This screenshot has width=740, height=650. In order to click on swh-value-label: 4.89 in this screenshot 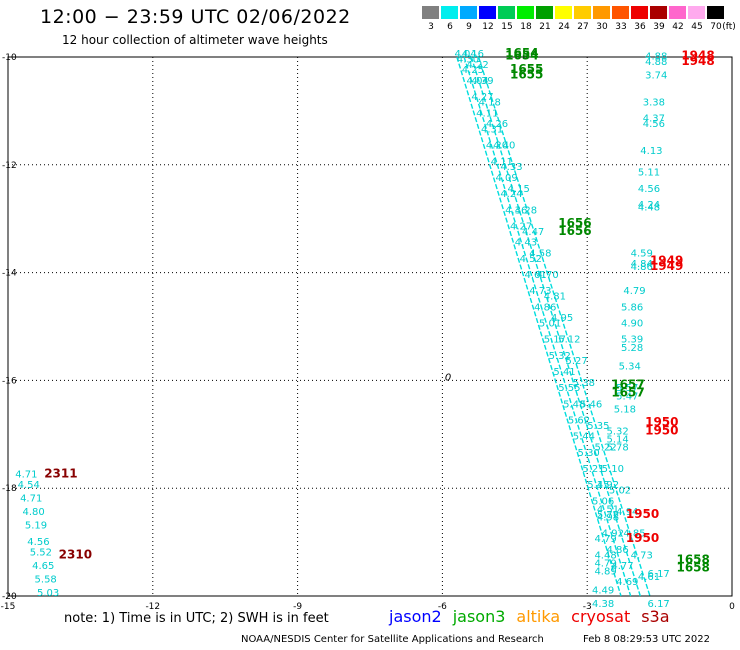, I will do `click(605, 571)`.